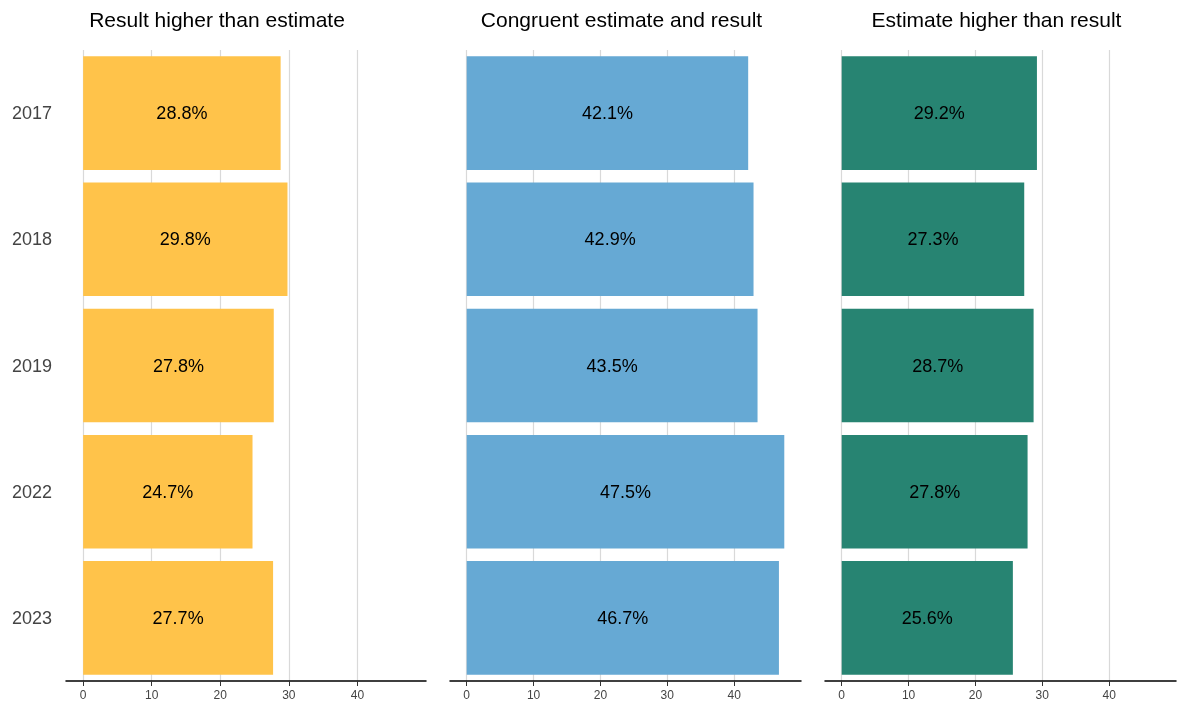  What do you see at coordinates (31, 491) in the screenshot?
I see `y-tick-label: 2022` at bounding box center [31, 491].